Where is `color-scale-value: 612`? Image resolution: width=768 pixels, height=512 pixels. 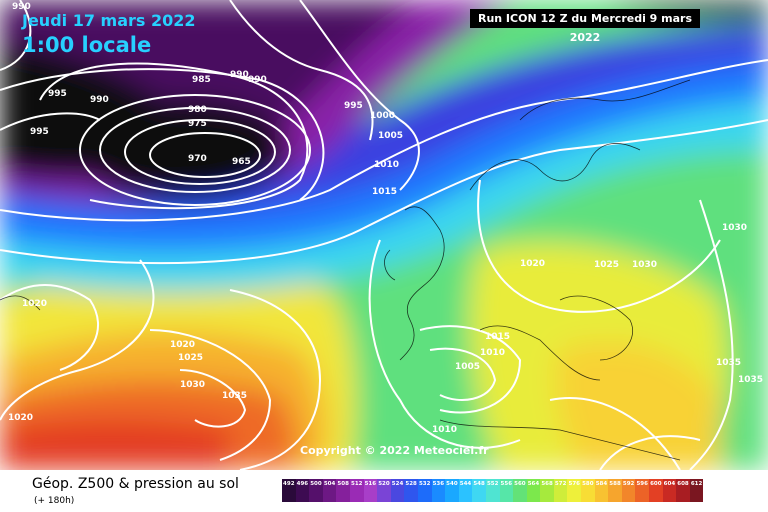 color-scale-value: 612 is located at coordinates (696, 484).